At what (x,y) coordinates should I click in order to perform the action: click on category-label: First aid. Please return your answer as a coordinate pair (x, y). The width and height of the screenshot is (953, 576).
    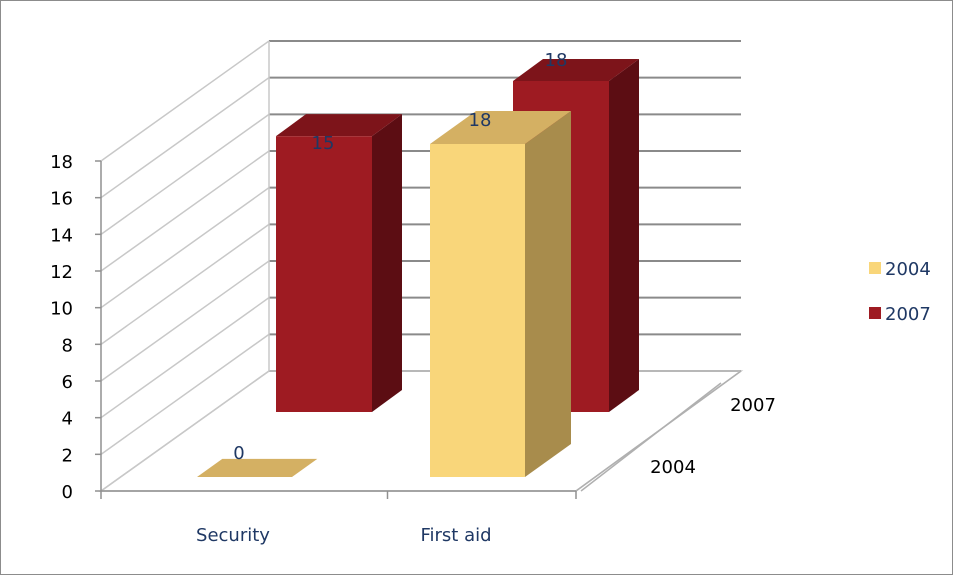
    Looking at the image, I should click on (455, 535).